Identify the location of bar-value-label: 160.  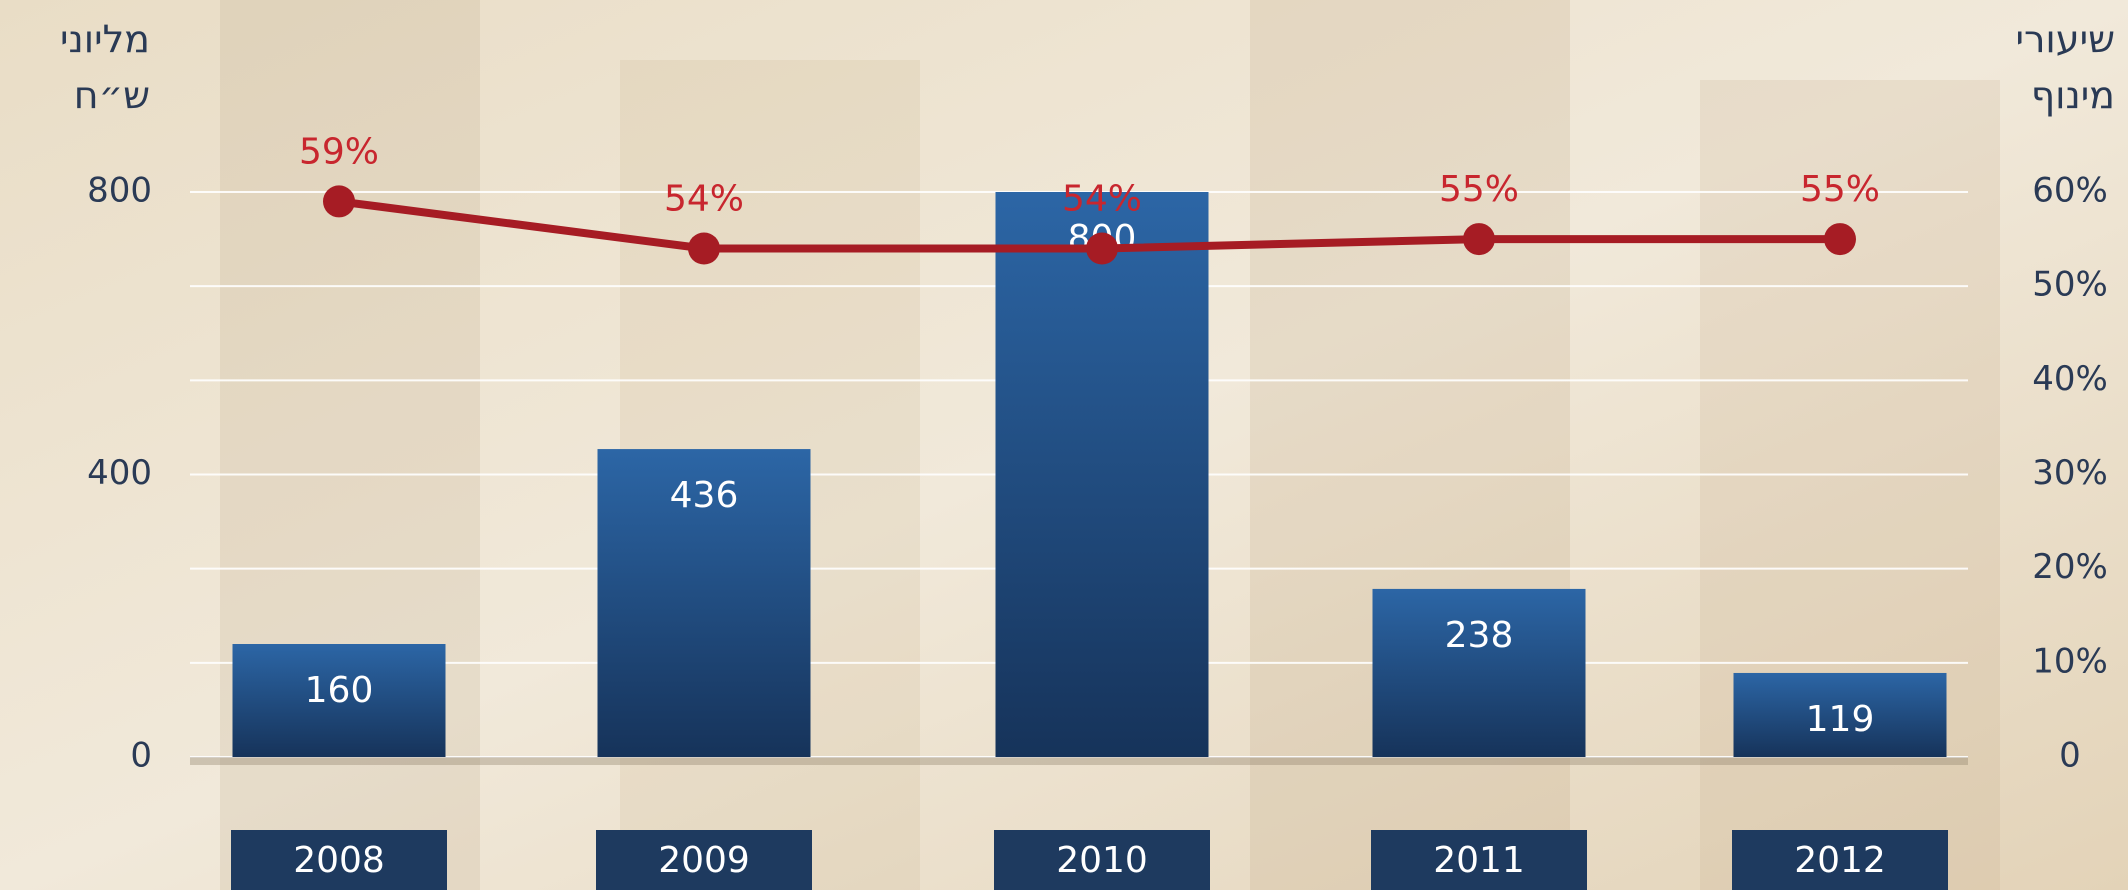
(339, 690).